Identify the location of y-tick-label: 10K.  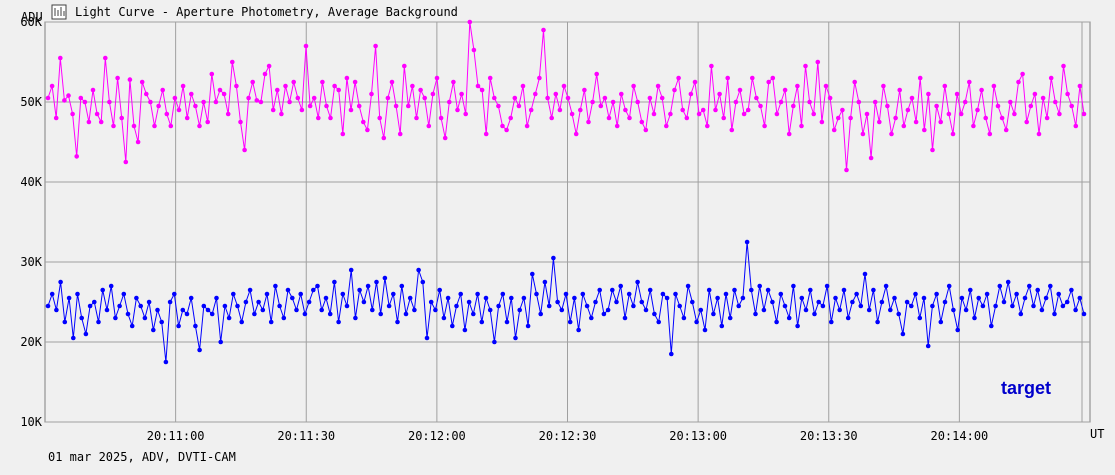
(31, 422).